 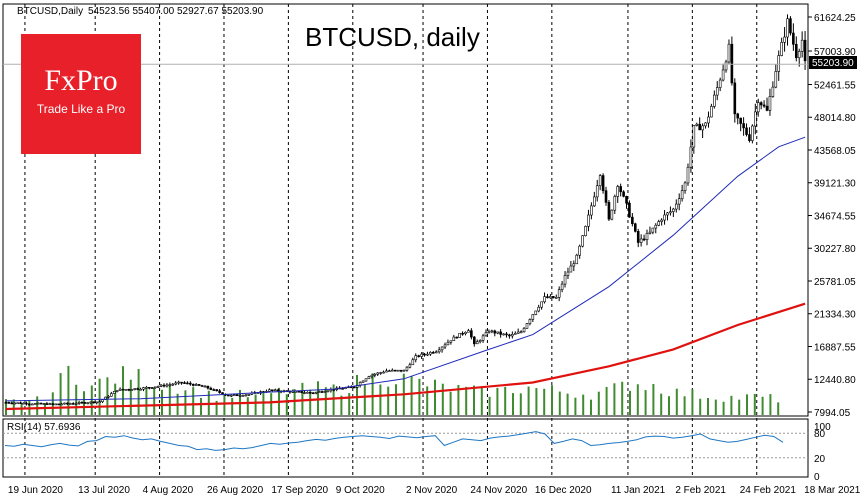 What do you see at coordinates (392, 37) in the screenshot?
I see `chart-title: BTCUSD, daily` at bounding box center [392, 37].